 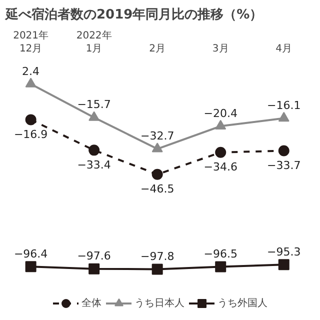 What do you see at coordinates (284, 251) in the screenshot?
I see `data-label: −95.3` at bounding box center [284, 251].